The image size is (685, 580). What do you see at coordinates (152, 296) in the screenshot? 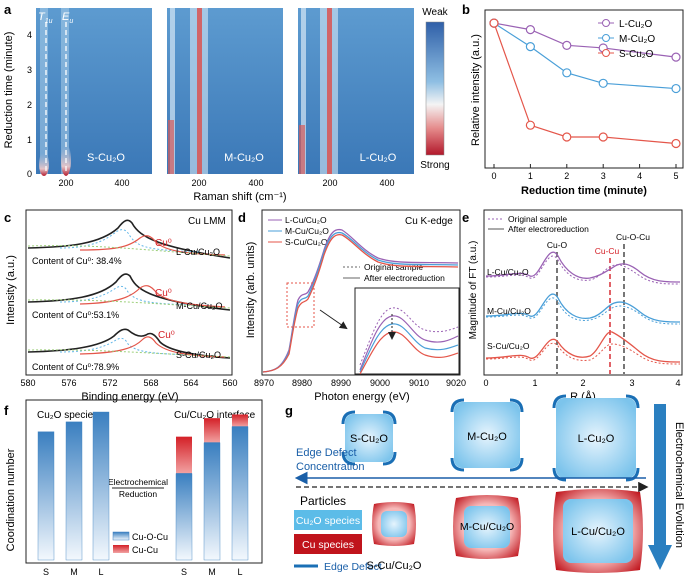
I see `xps-m-cu0` at bounding box center [152, 296].